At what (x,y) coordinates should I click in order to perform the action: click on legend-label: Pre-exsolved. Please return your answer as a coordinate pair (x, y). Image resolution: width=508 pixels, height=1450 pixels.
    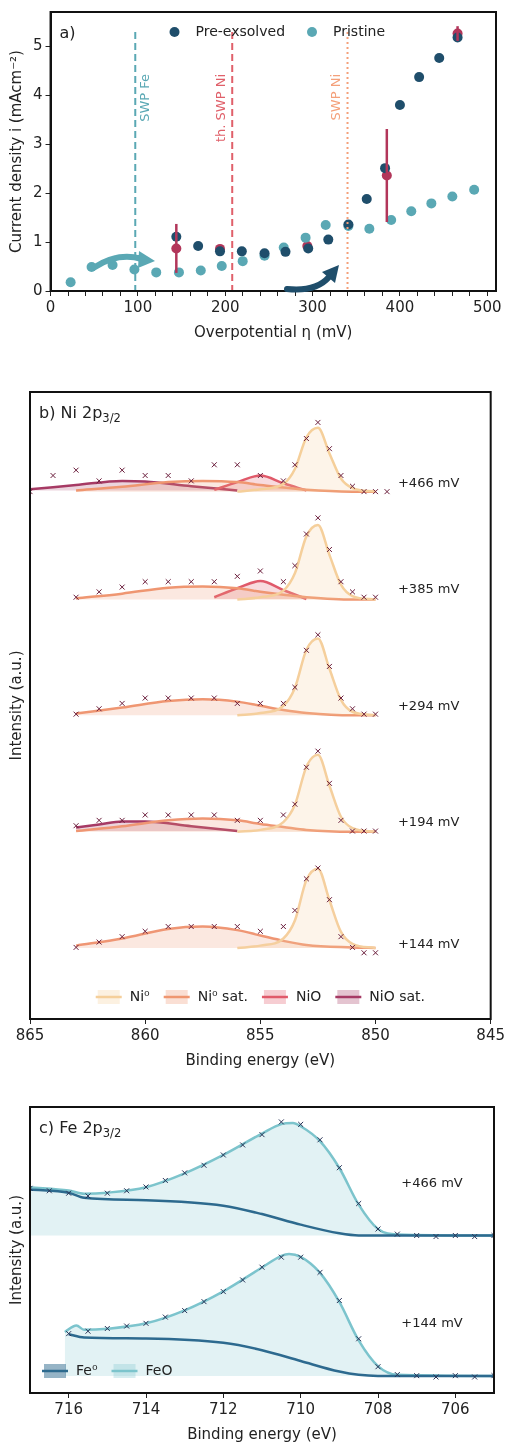
    Looking at the image, I should click on (240, 30).